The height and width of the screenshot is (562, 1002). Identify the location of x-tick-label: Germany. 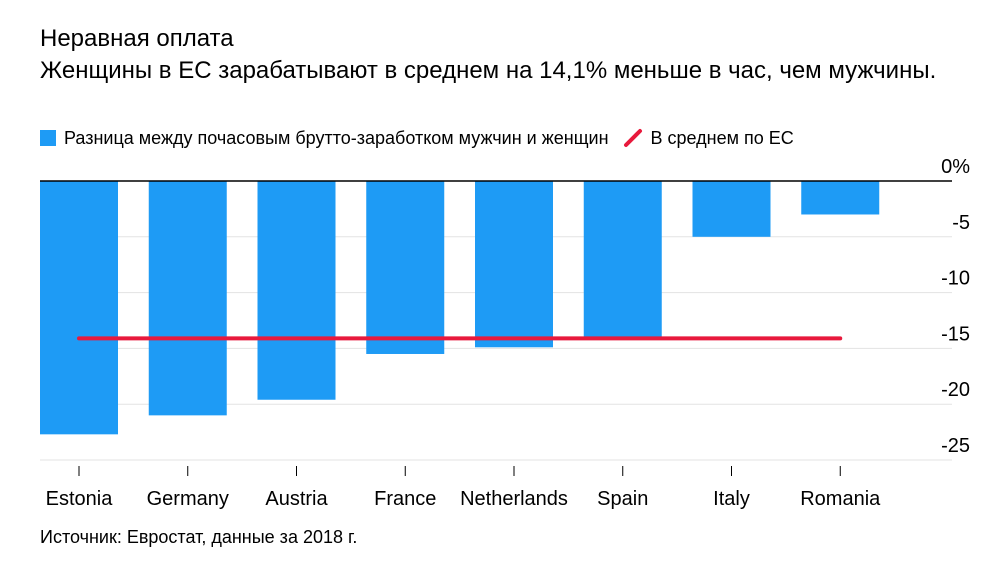
(188, 499).